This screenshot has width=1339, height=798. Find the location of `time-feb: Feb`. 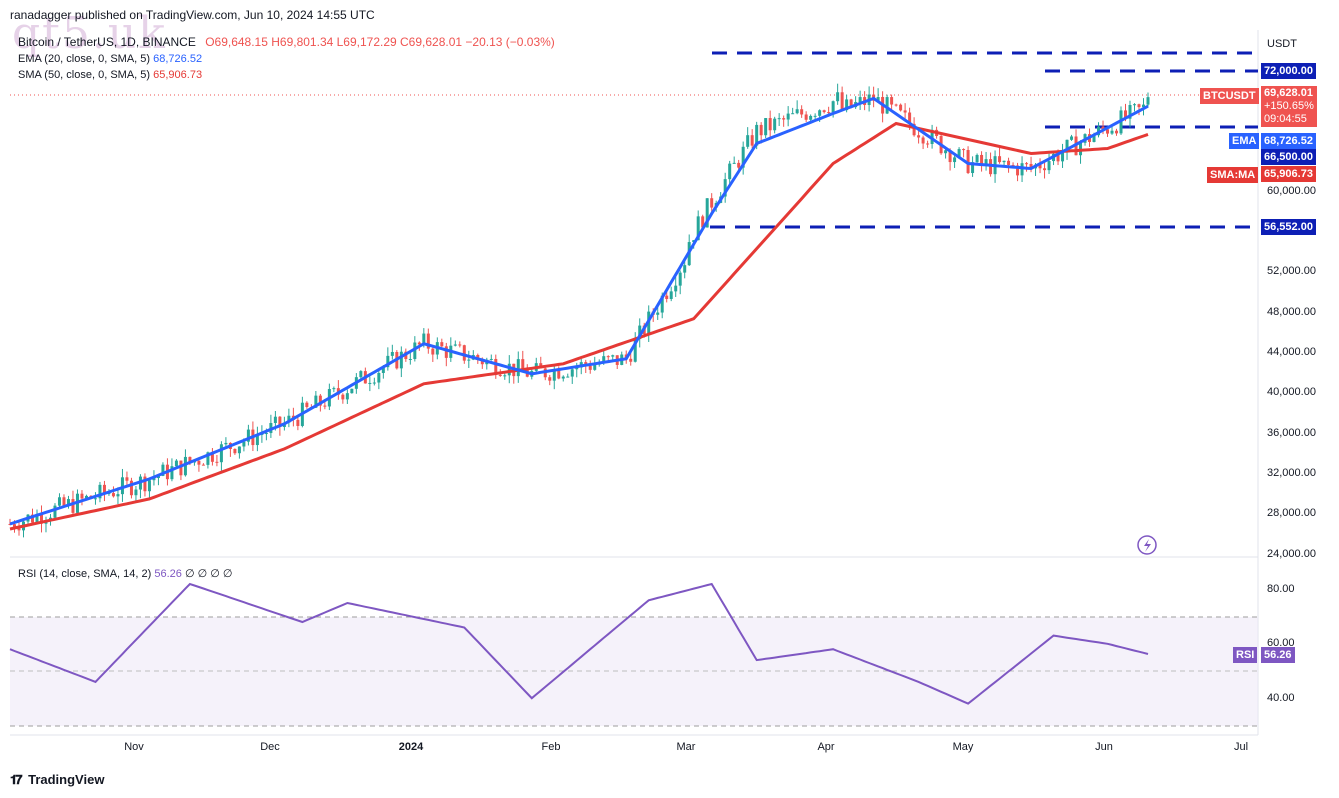

time-feb: Feb is located at coordinates (551, 747).